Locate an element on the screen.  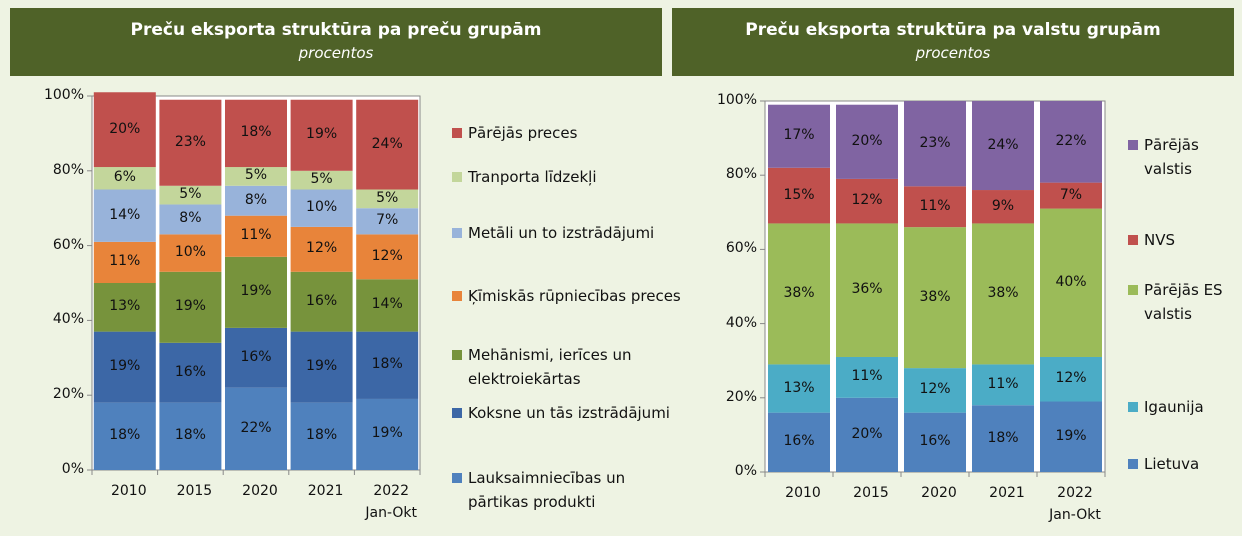
data-label: 7% is located at coordinates (1071, 194).